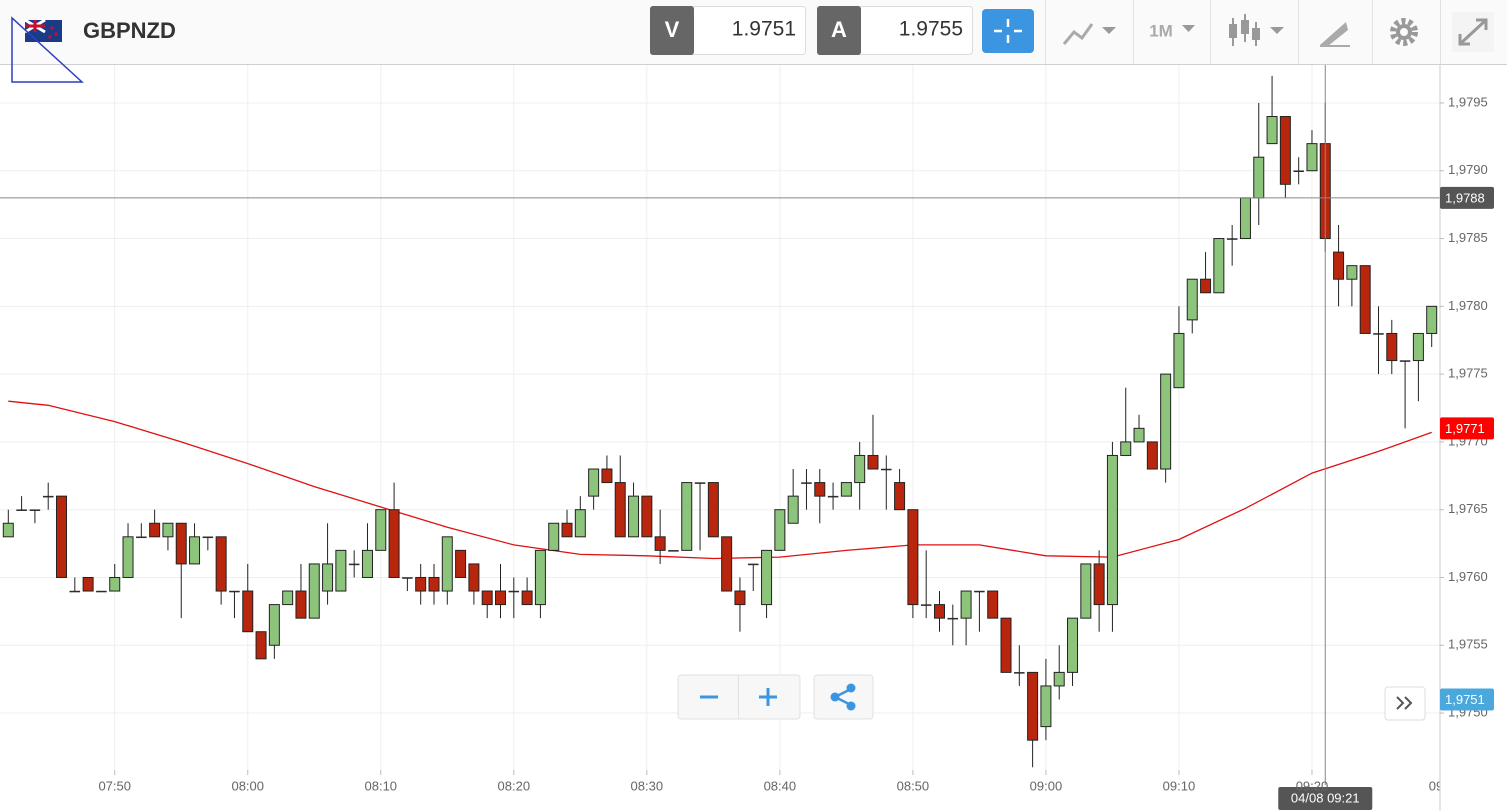 The width and height of the screenshot is (1507, 811). I want to click on crosshair-button-bg, so click(1008, 31).